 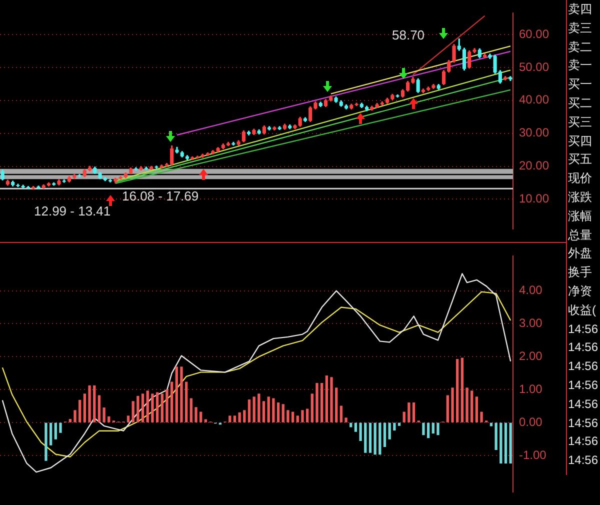 What do you see at coordinates (533, 455) in the screenshot?
I see `y-tick-label: -1.00` at bounding box center [533, 455].